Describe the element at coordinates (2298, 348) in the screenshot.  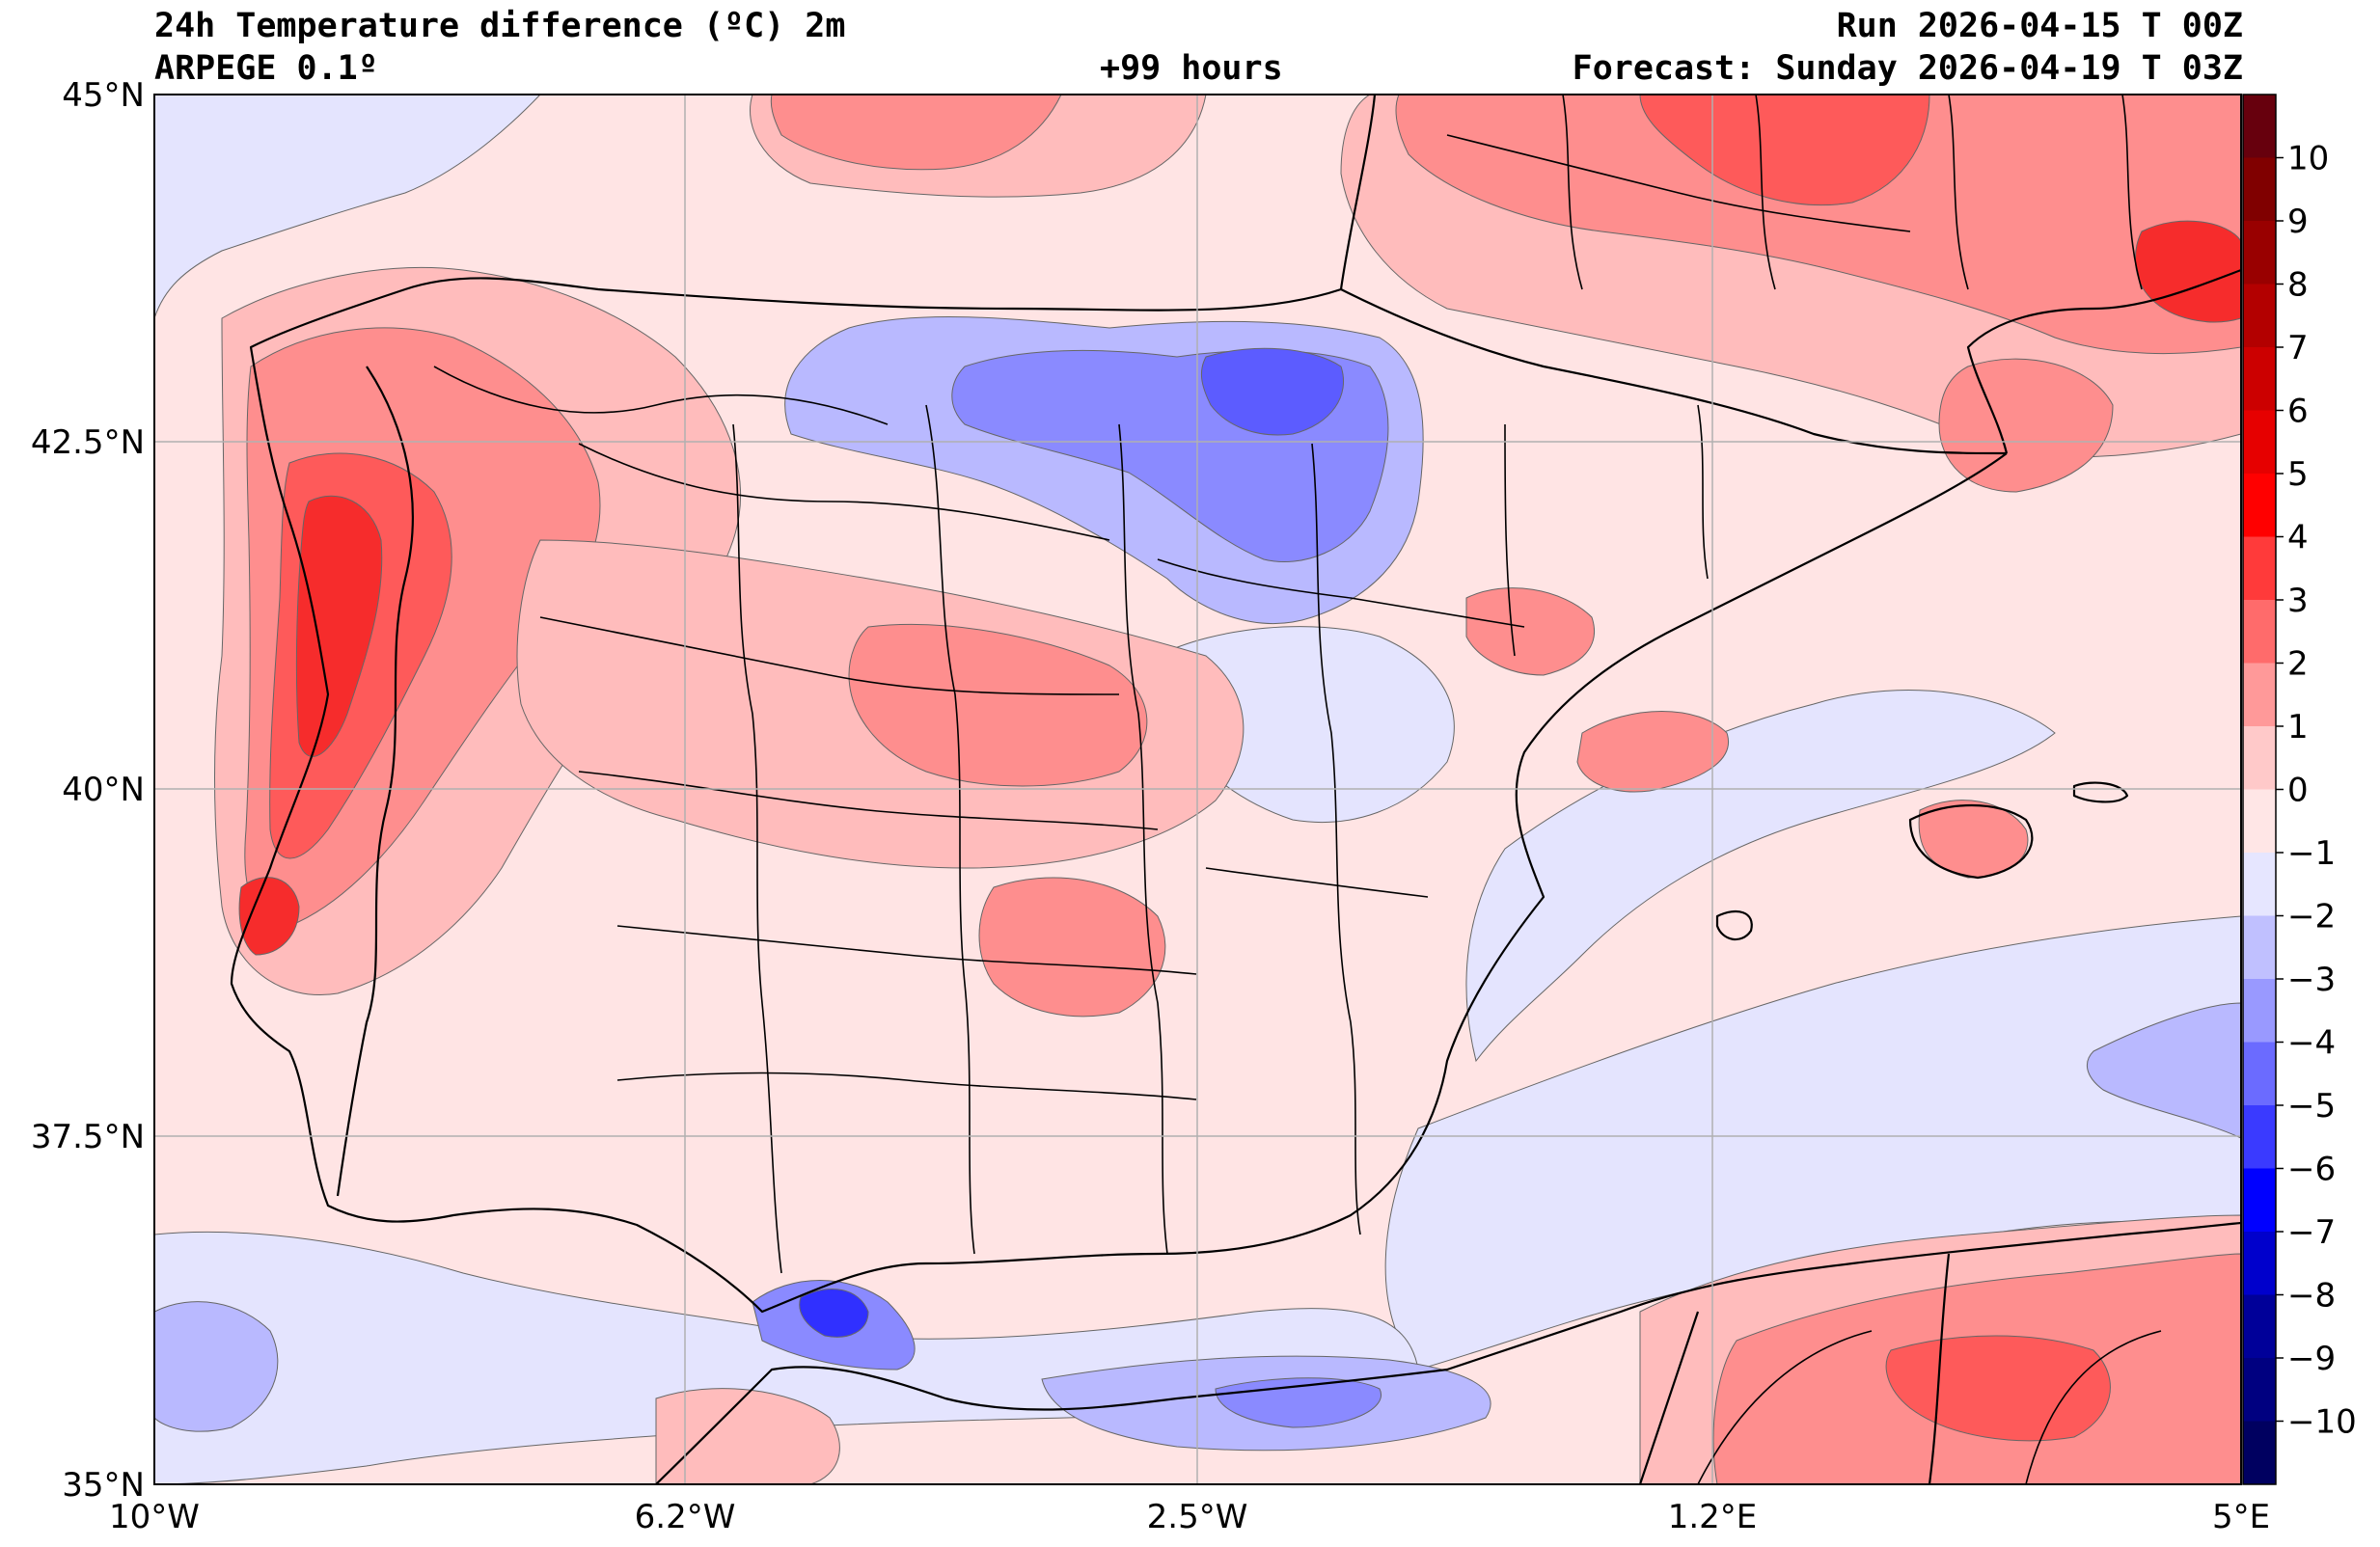
I see `colorbar-tick-label: 7` at that location.